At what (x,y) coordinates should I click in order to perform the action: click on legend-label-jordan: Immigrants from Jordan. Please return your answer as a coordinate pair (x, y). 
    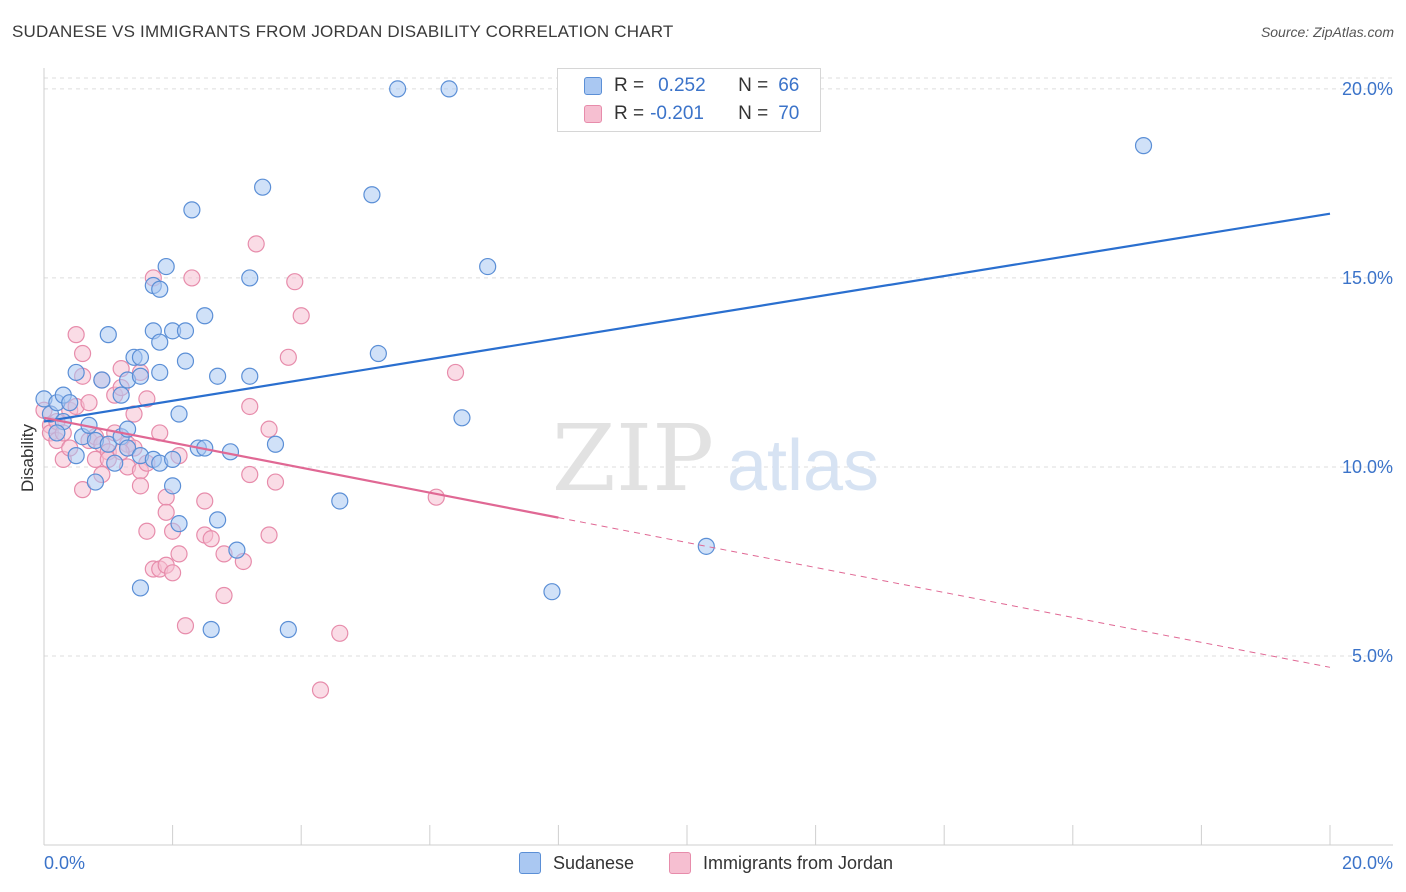
    Looking at the image, I should click on (798, 862).